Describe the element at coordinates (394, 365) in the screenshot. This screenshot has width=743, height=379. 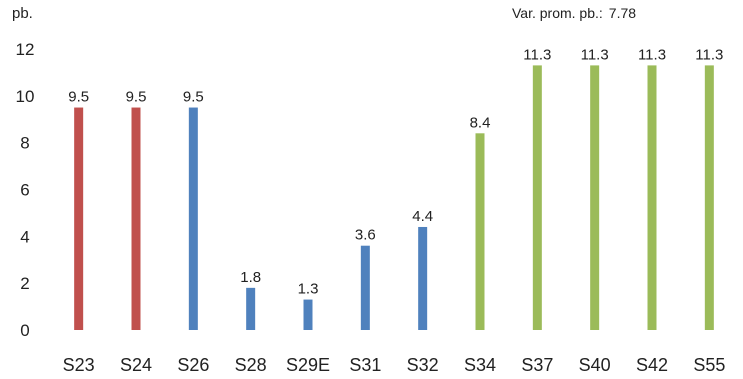
I see `x-axis: S23 S24 S26 S28 S29E S31 S32 S34 S37 S40 S42 S55` at that location.